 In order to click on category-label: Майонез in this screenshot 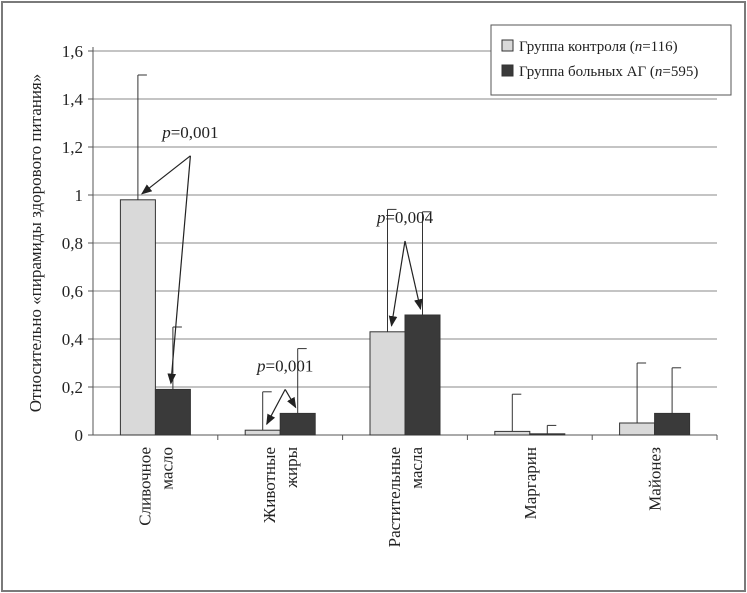, I will do `click(655, 479)`.